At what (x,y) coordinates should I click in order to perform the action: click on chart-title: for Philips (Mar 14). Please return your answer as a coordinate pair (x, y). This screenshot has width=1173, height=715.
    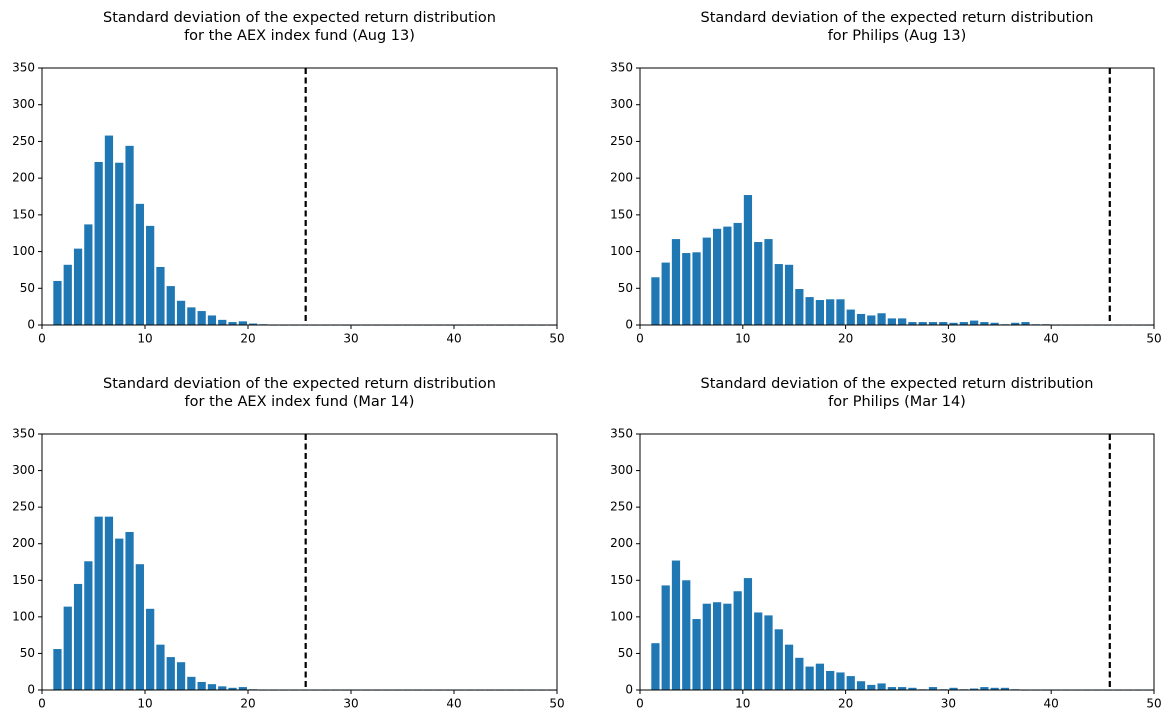
    Looking at the image, I should click on (897, 402).